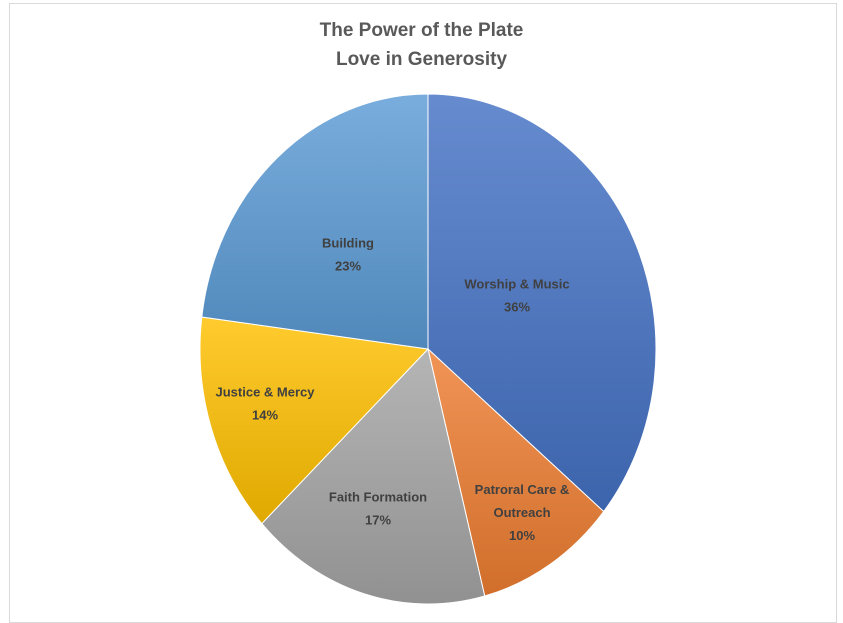 This screenshot has width=843, height=623. What do you see at coordinates (378, 497) in the screenshot?
I see `slice-name-line: Faith Formation` at bounding box center [378, 497].